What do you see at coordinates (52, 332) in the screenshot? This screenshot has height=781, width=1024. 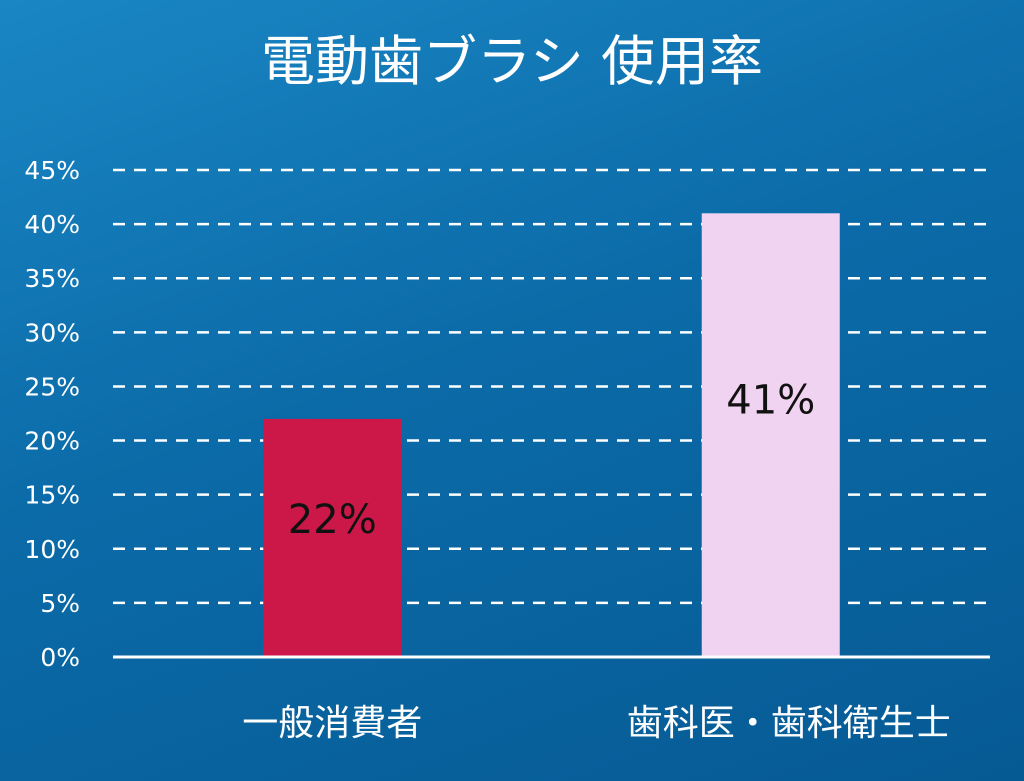 I see `y-tick-label: 30%` at bounding box center [52, 332].